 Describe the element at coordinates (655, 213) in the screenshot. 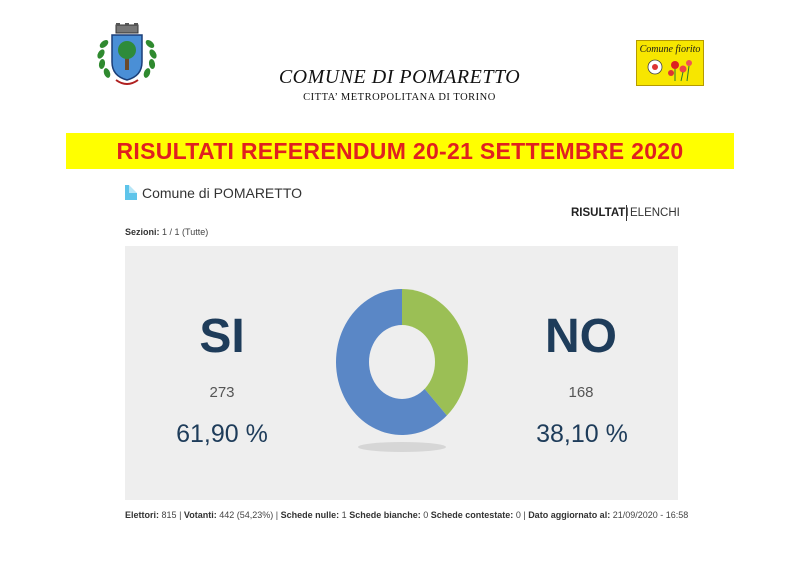

I see `tab-lists: ELENCHI` at that location.